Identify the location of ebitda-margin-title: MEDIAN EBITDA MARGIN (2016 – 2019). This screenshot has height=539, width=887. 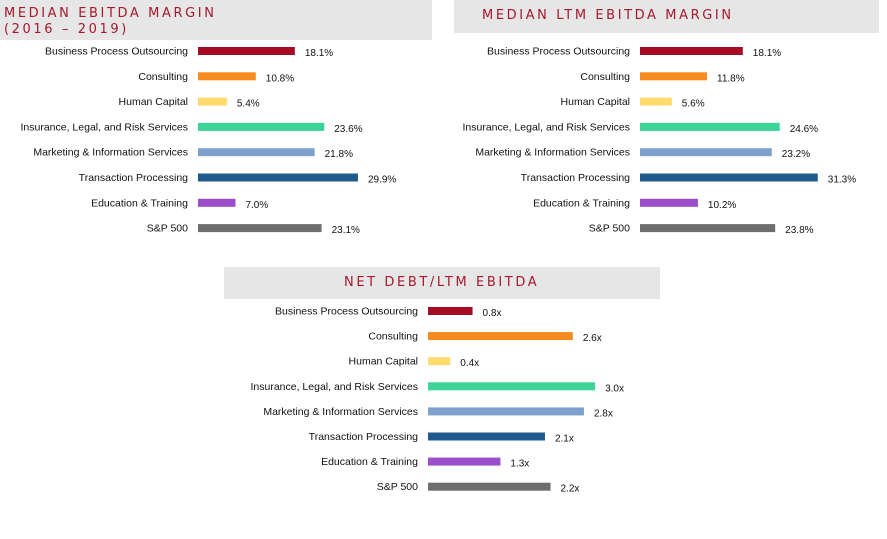
(216, 20).